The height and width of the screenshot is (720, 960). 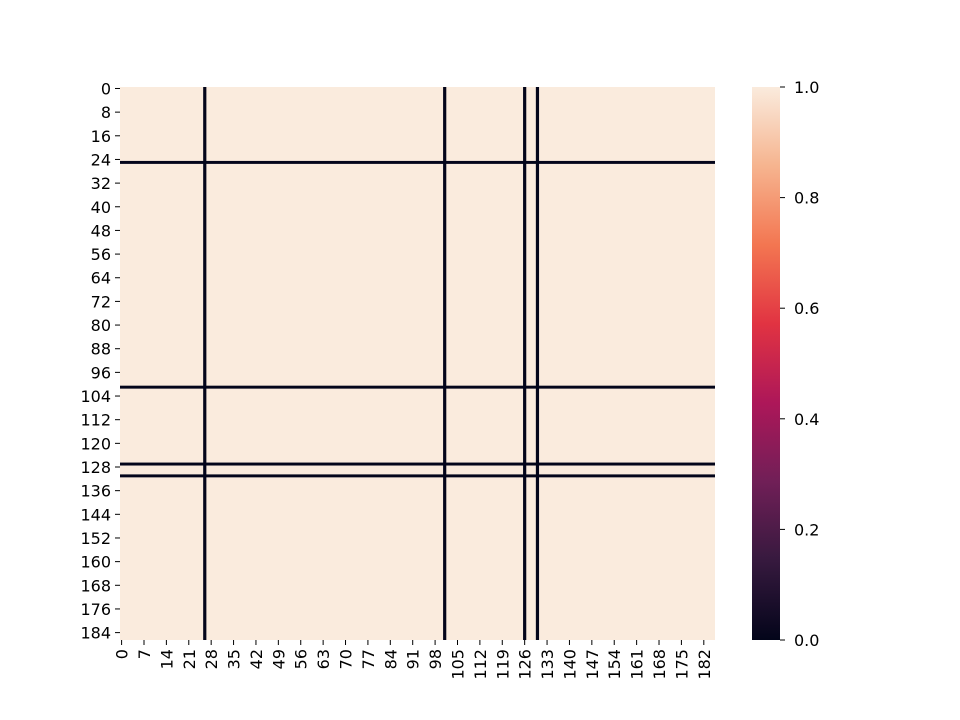 I want to click on x-tick-label: 126, so click(x=525, y=664).